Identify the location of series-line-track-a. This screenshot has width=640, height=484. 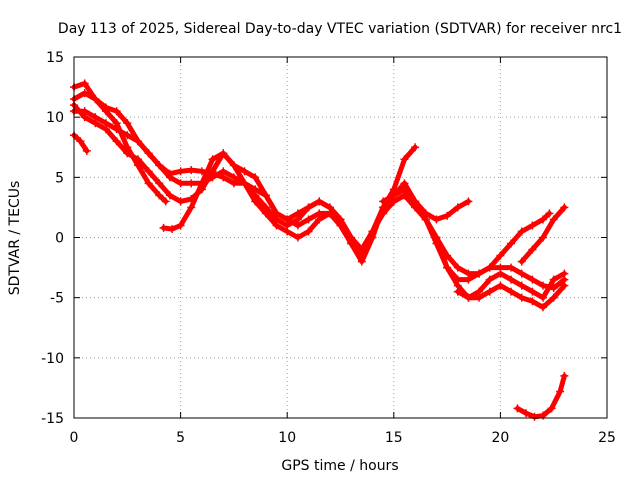
(120, 142).